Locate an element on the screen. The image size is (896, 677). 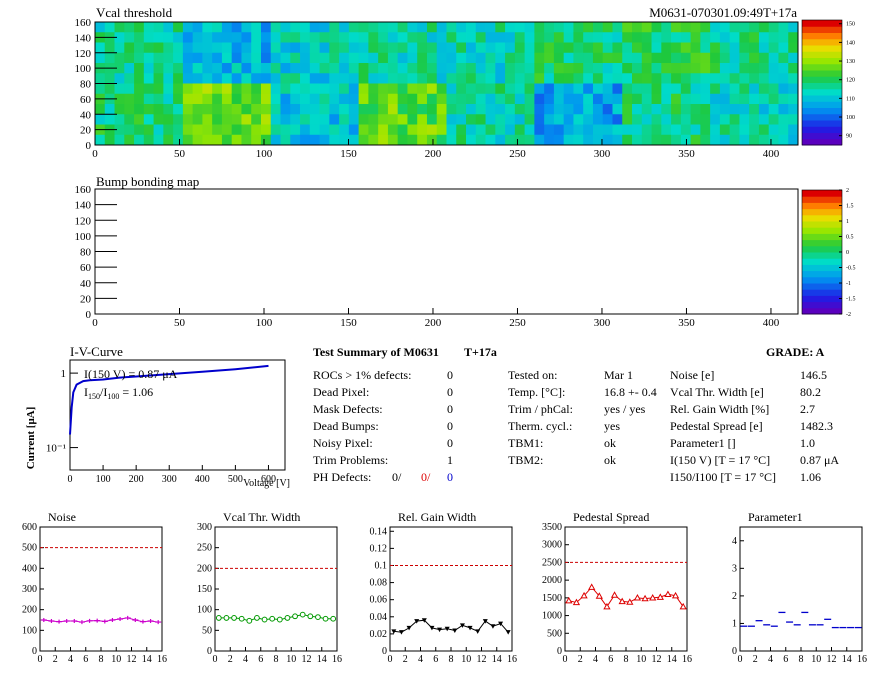
x-tick-label: 50 is located at coordinates (180, 154).